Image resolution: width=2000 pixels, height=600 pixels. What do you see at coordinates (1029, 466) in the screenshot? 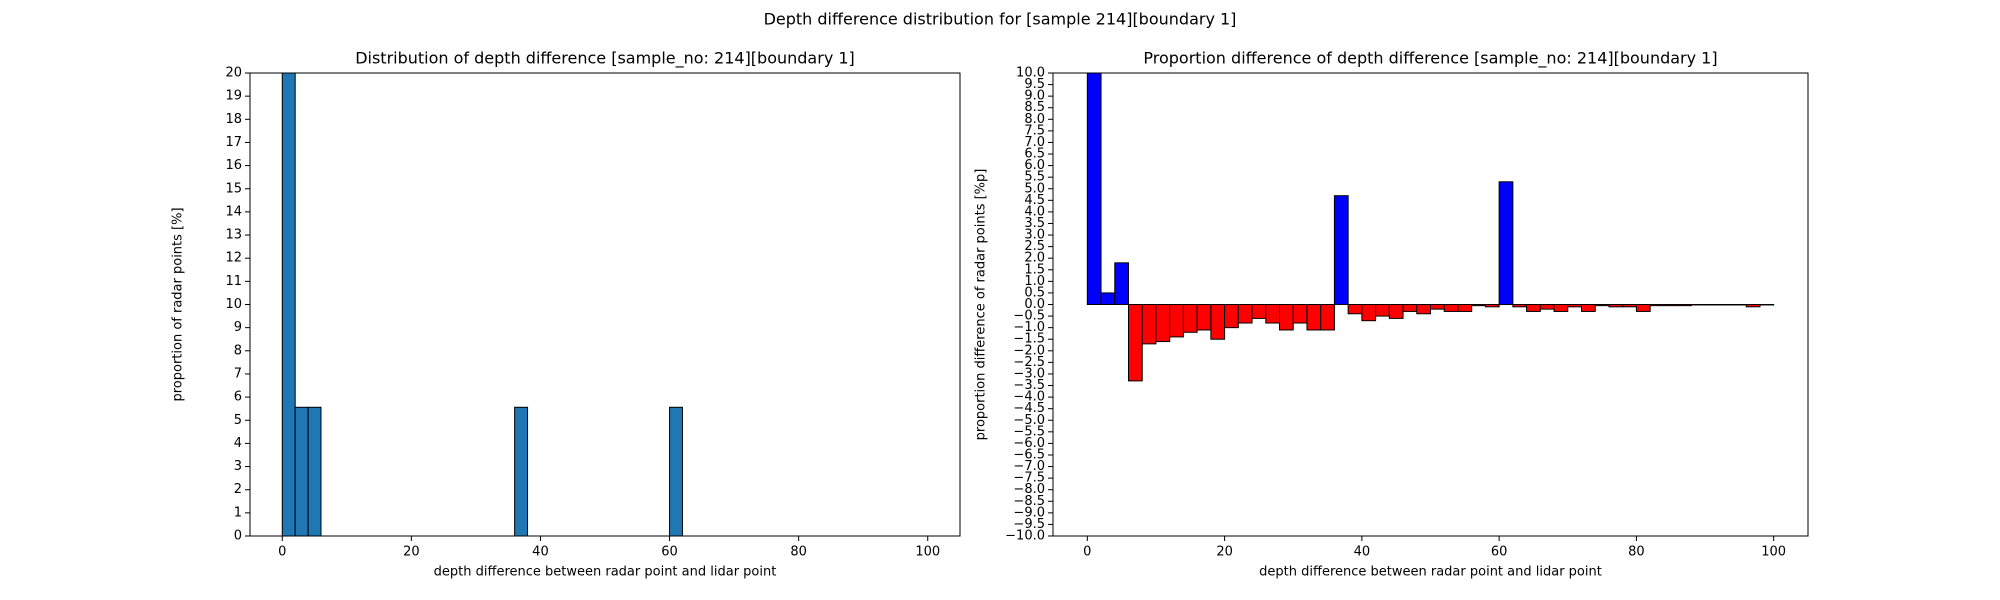
I see `y-tick-label: −7.0` at bounding box center [1029, 466].